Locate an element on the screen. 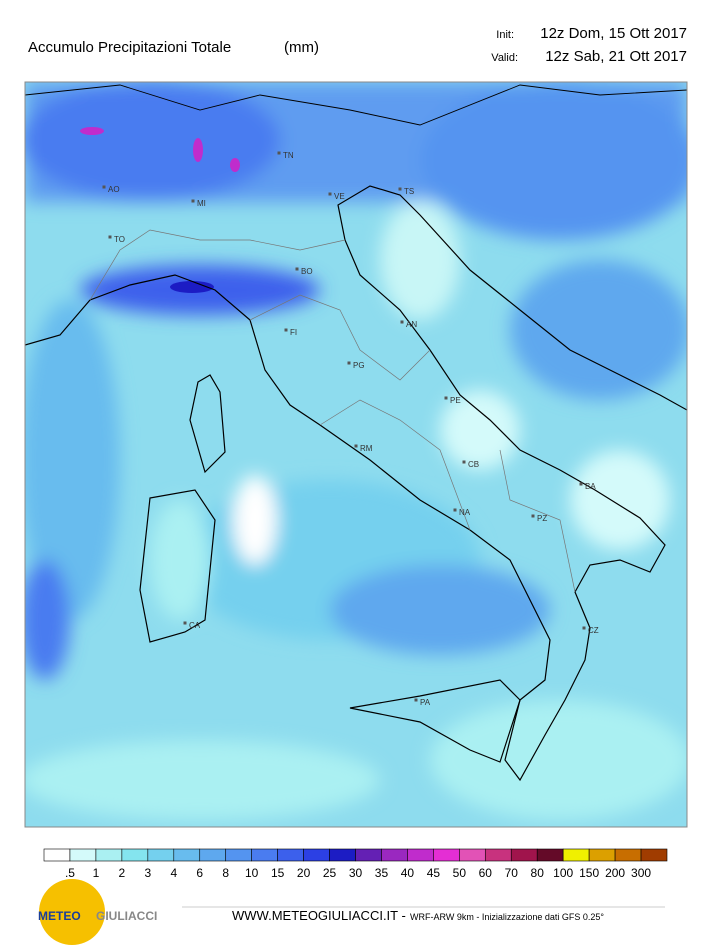  colorbar-label: 50 is located at coordinates (460, 873).